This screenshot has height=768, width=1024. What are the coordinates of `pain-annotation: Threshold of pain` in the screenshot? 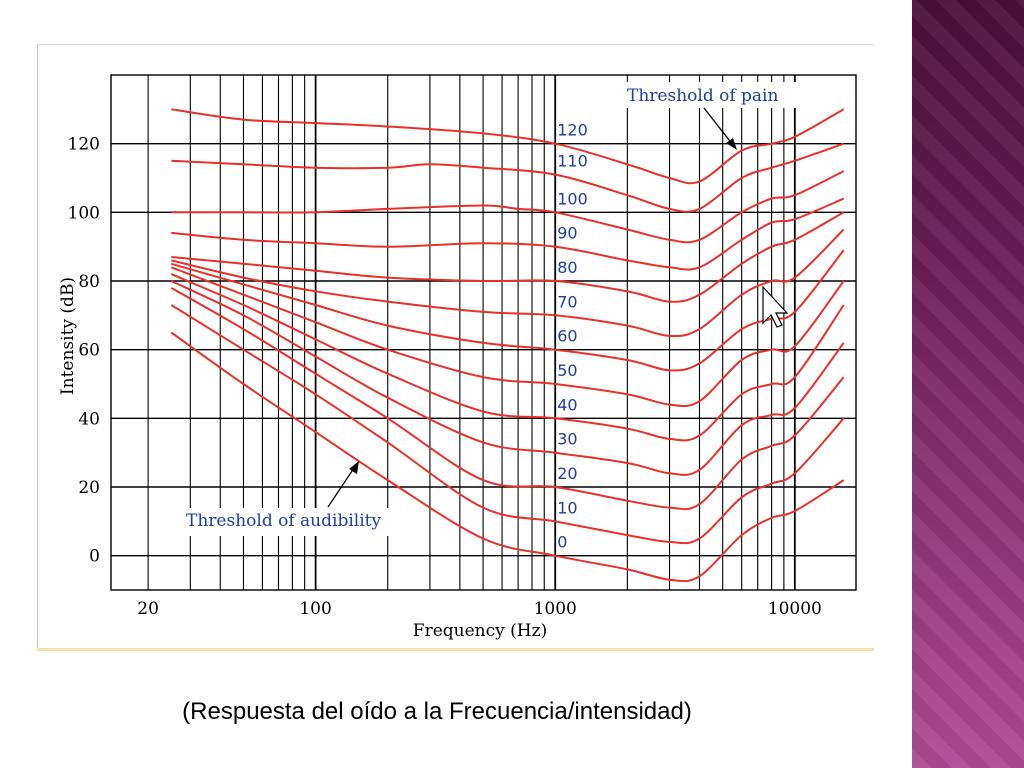 It's located at (717, 116).